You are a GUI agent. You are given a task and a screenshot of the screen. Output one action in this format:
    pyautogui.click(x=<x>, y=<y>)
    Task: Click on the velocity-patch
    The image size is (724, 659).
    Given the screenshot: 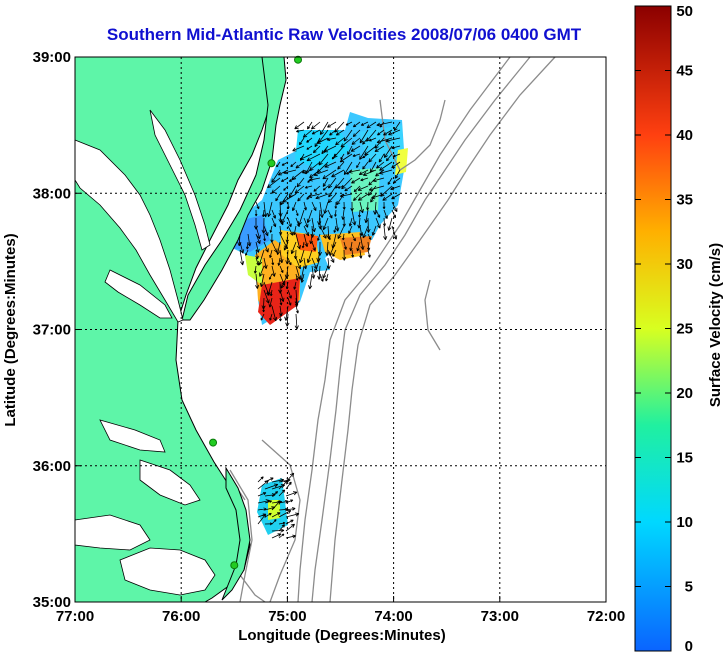 What is the action you would take?
    pyautogui.click(x=356, y=245)
    